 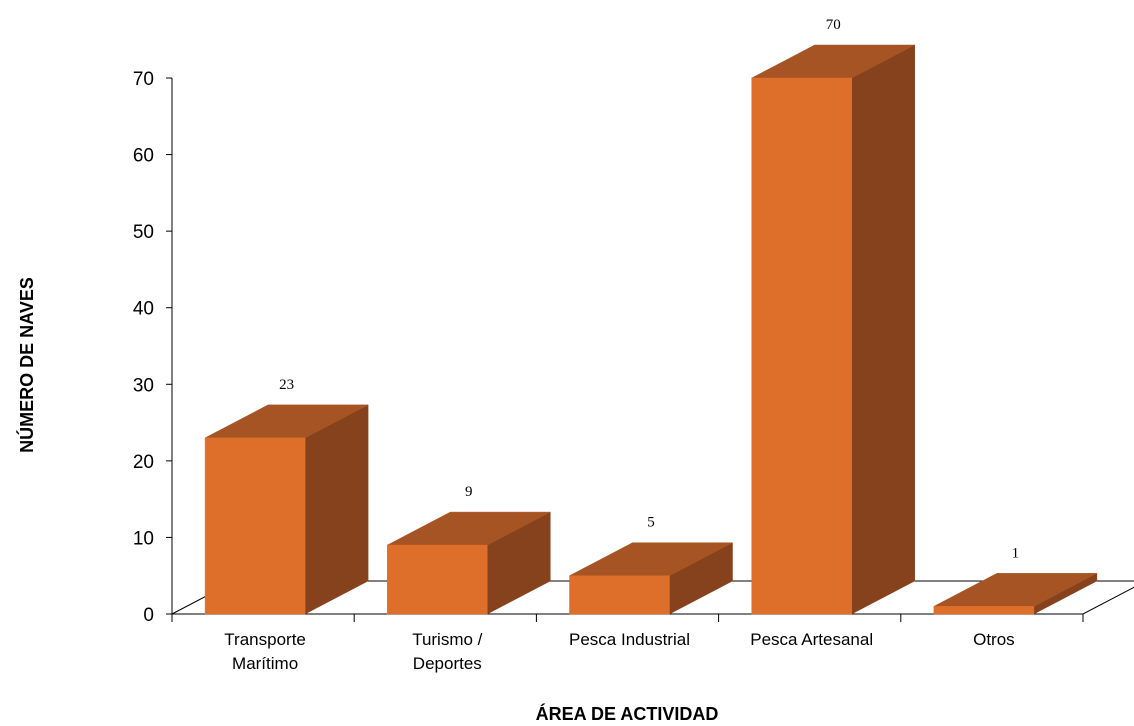 I want to click on y-axis-title: NÚMERO DE NAVES, so click(x=26, y=365).